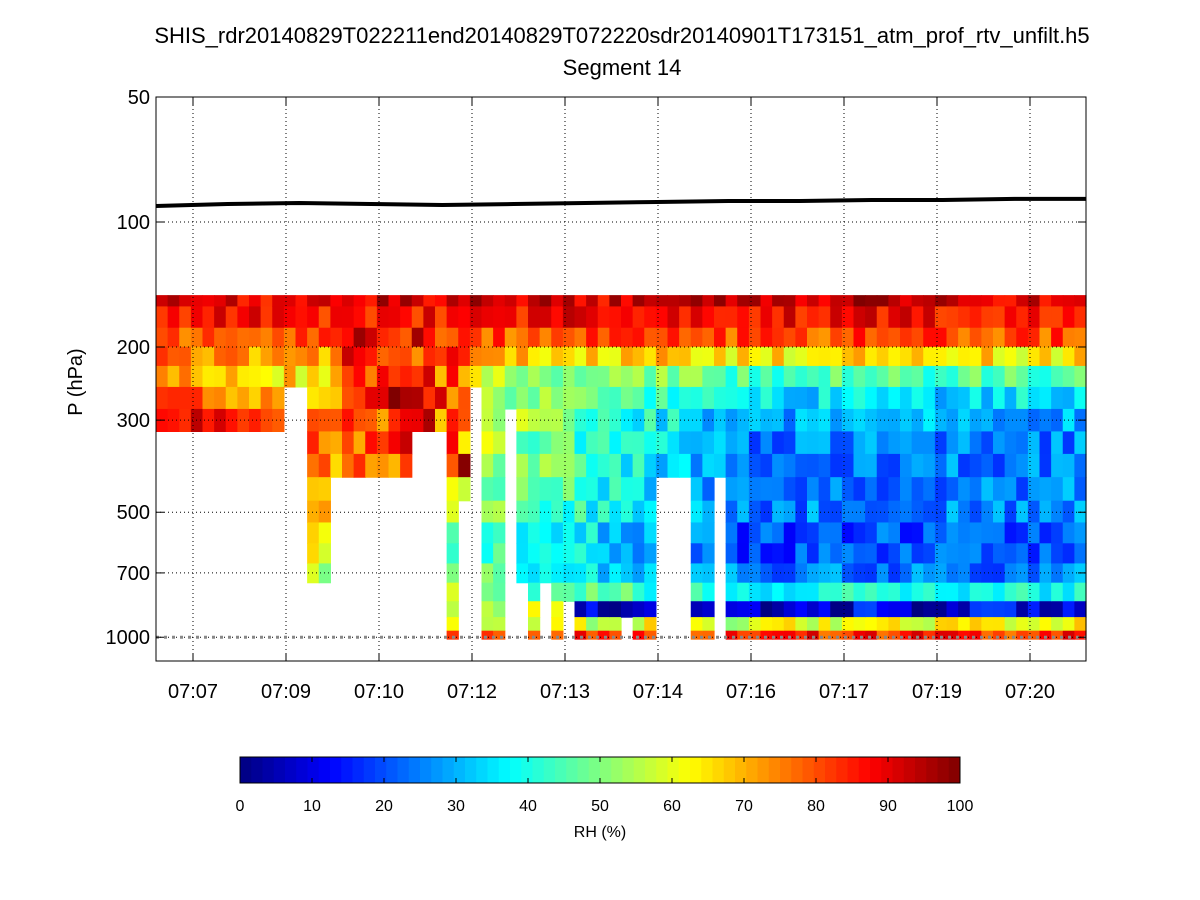 This screenshot has height=900, width=1200. Describe the element at coordinates (312, 806) in the screenshot. I see `colorbar-tick-label: 10` at that location.